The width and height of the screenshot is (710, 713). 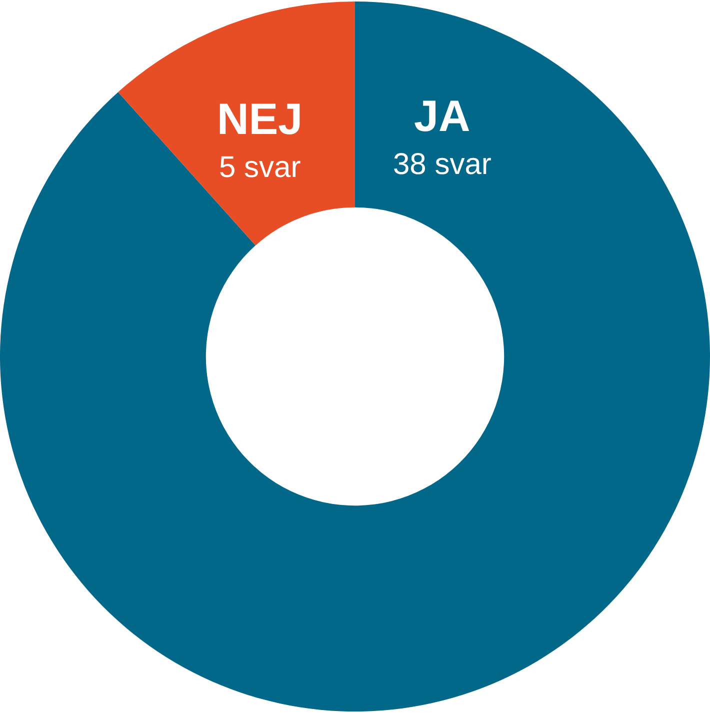 I want to click on donut-slice, so click(x=236, y=124).